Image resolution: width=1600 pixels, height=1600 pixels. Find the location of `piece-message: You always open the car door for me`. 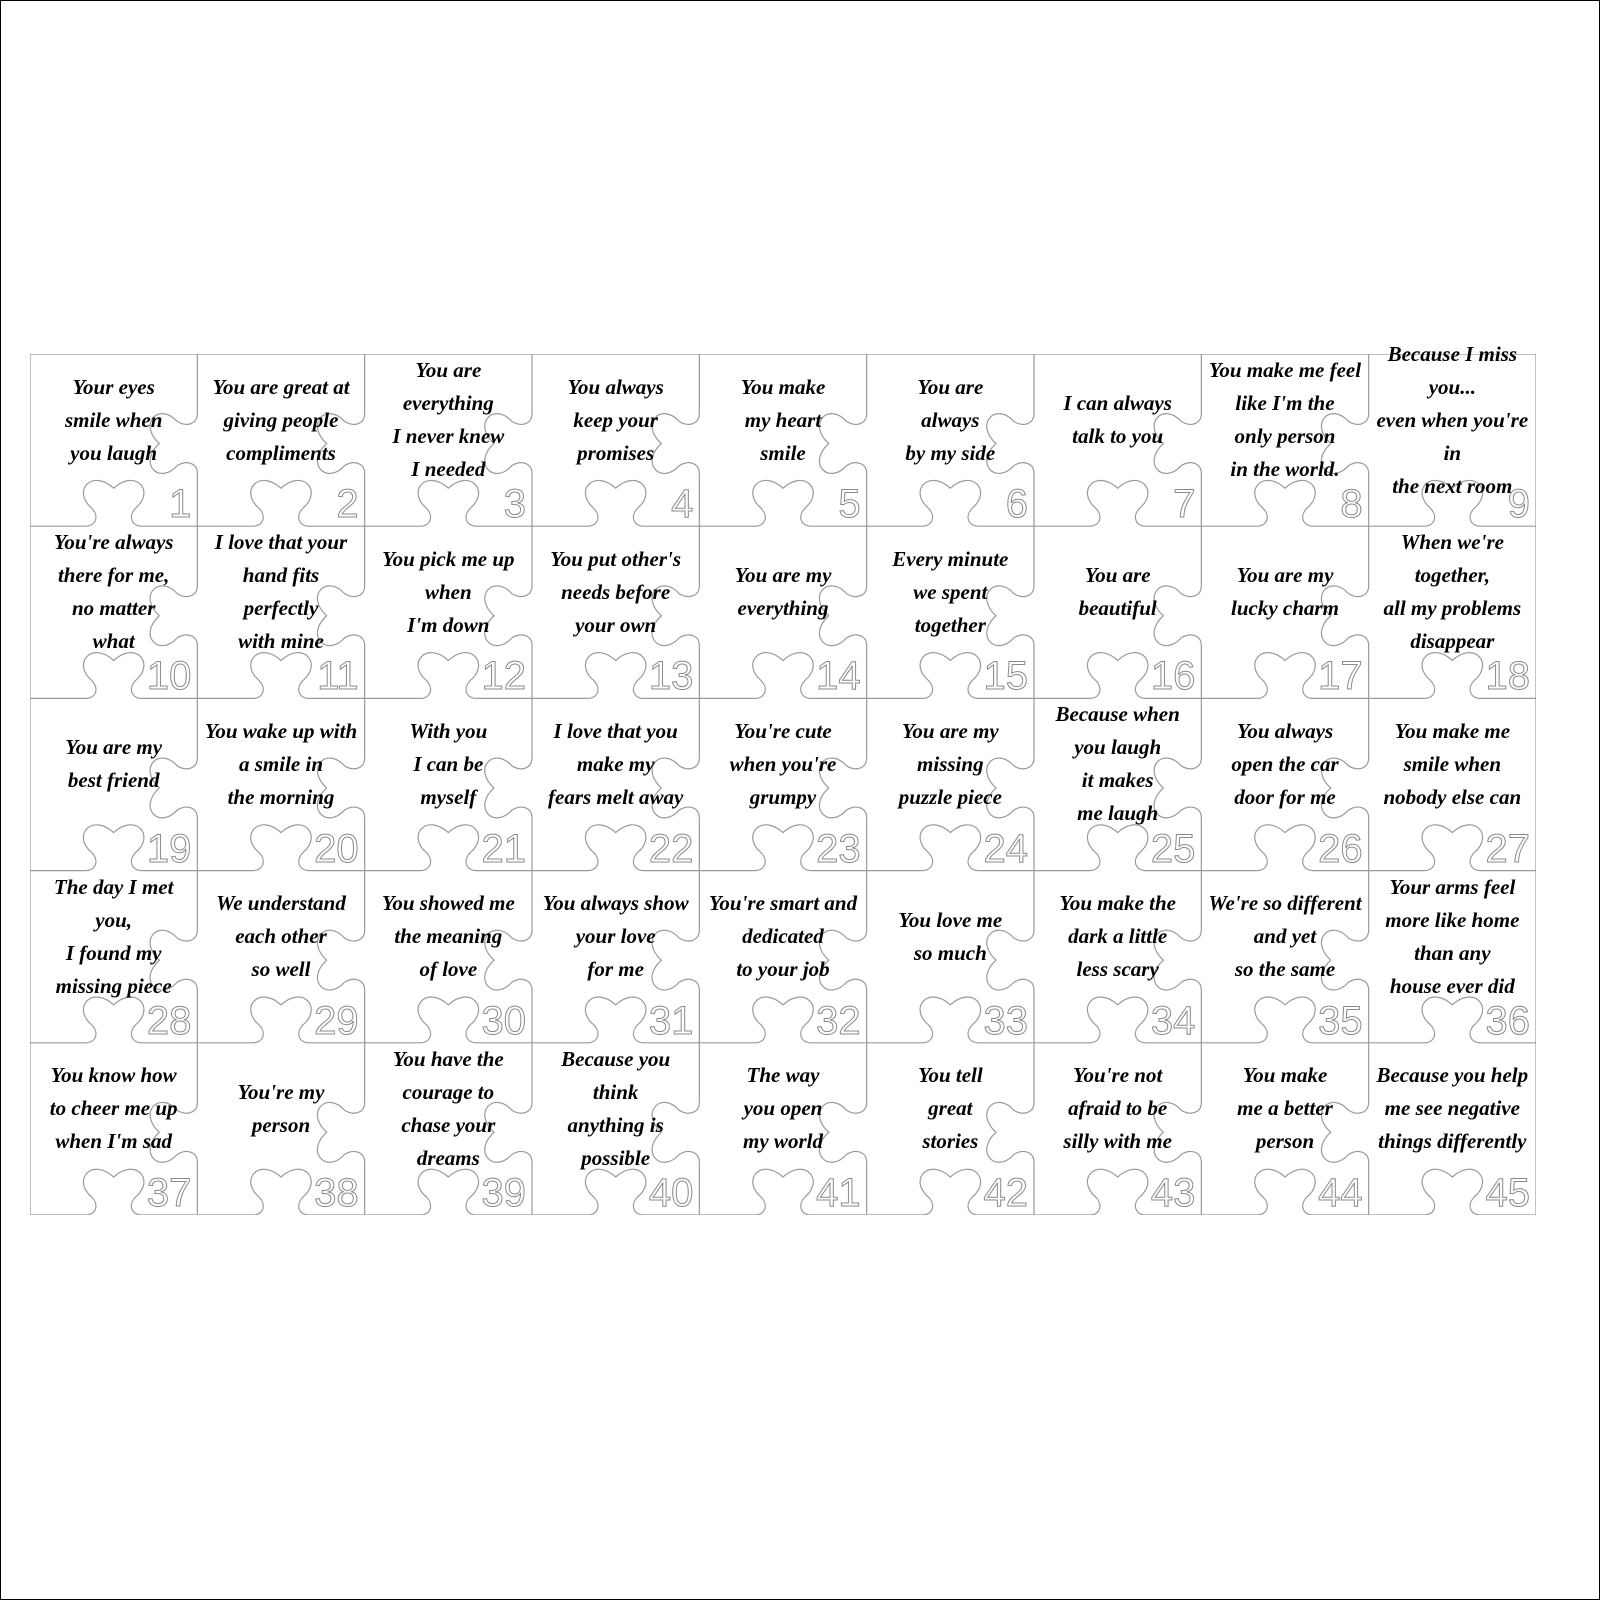

piece-message: You always open the car door for me is located at coordinates (1285, 763).